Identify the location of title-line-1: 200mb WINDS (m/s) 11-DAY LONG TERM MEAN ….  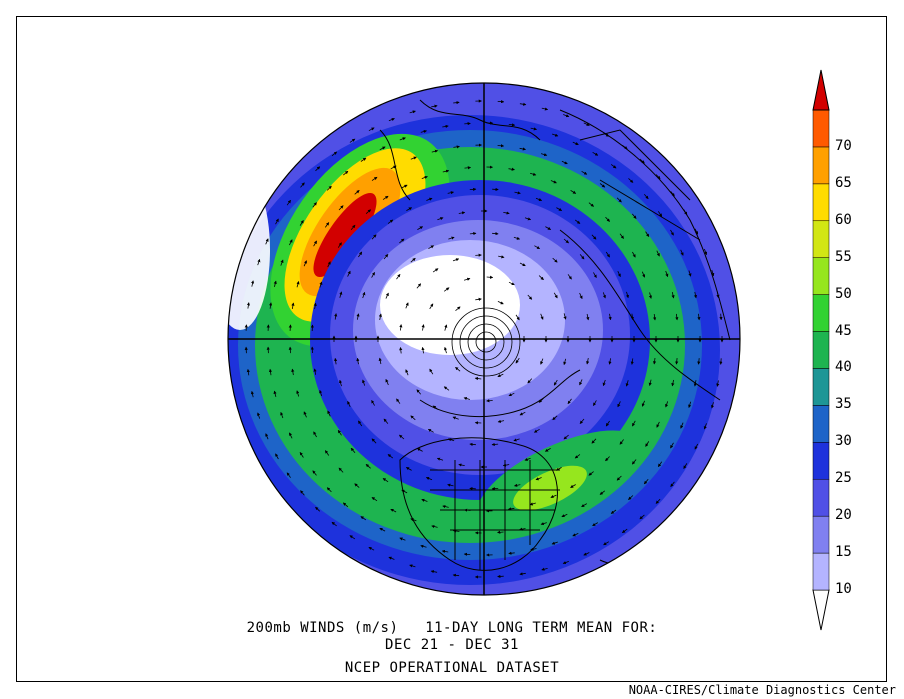
(452, 628).